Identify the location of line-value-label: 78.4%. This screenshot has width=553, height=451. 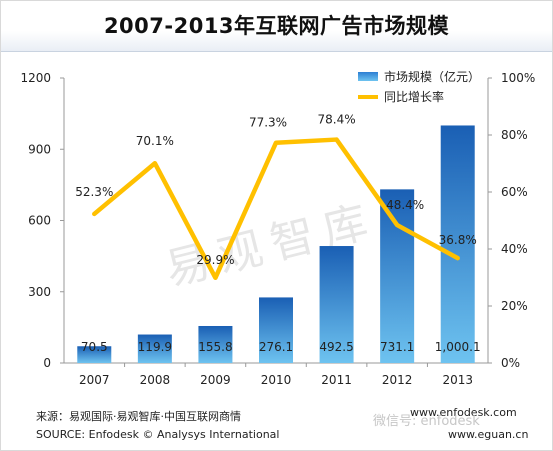
(337, 120).